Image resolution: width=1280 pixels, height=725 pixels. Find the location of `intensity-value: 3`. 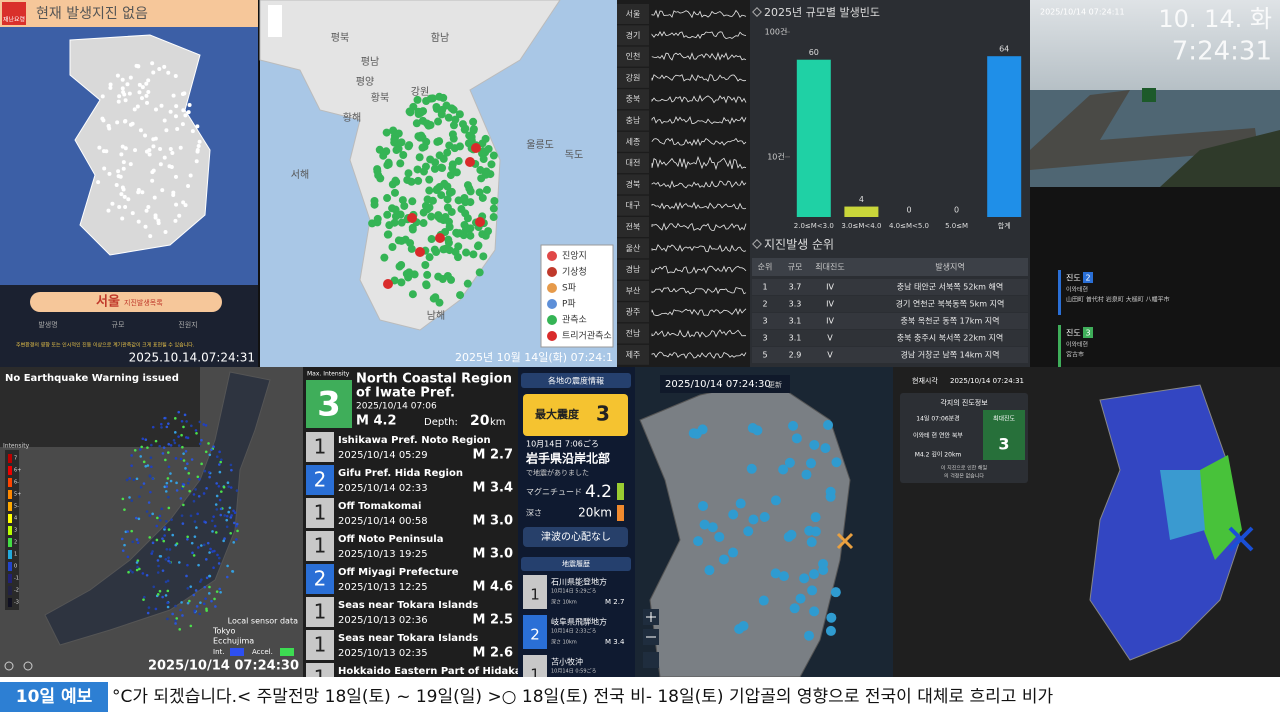

intensity-value: 3 is located at coordinates (1087, 333).